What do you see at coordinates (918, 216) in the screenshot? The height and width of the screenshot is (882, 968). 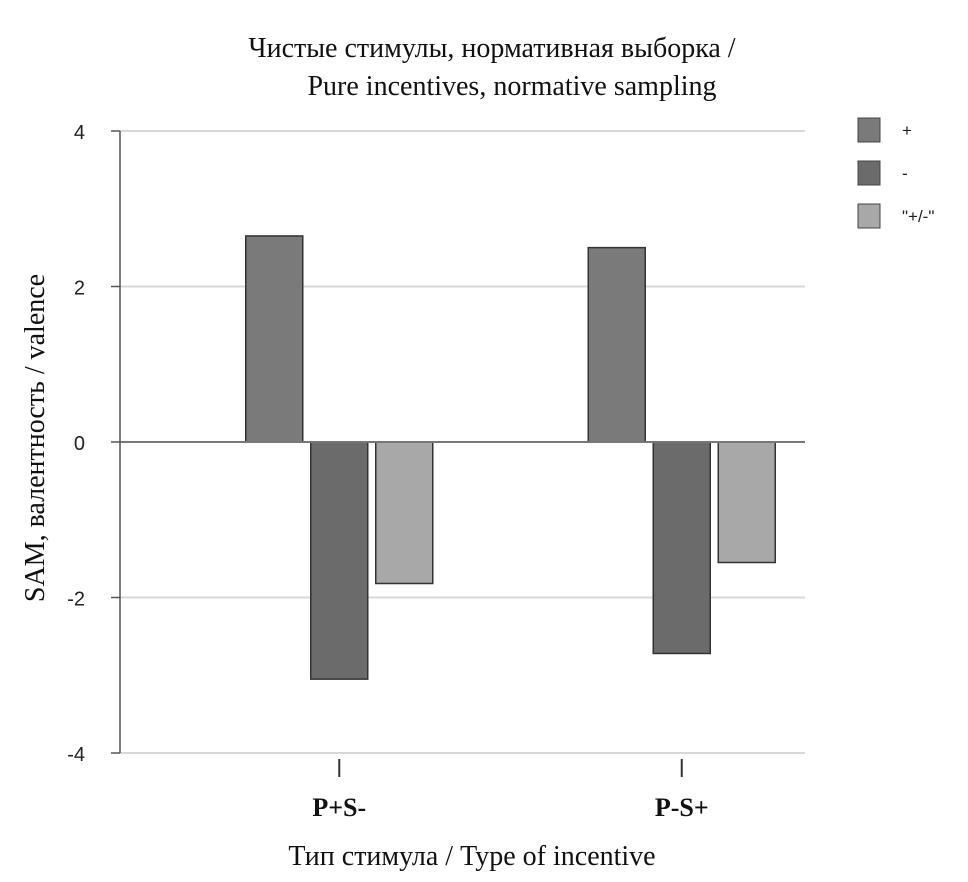 I see `legend-label: "+/-"` at bounding box center [918, 216].